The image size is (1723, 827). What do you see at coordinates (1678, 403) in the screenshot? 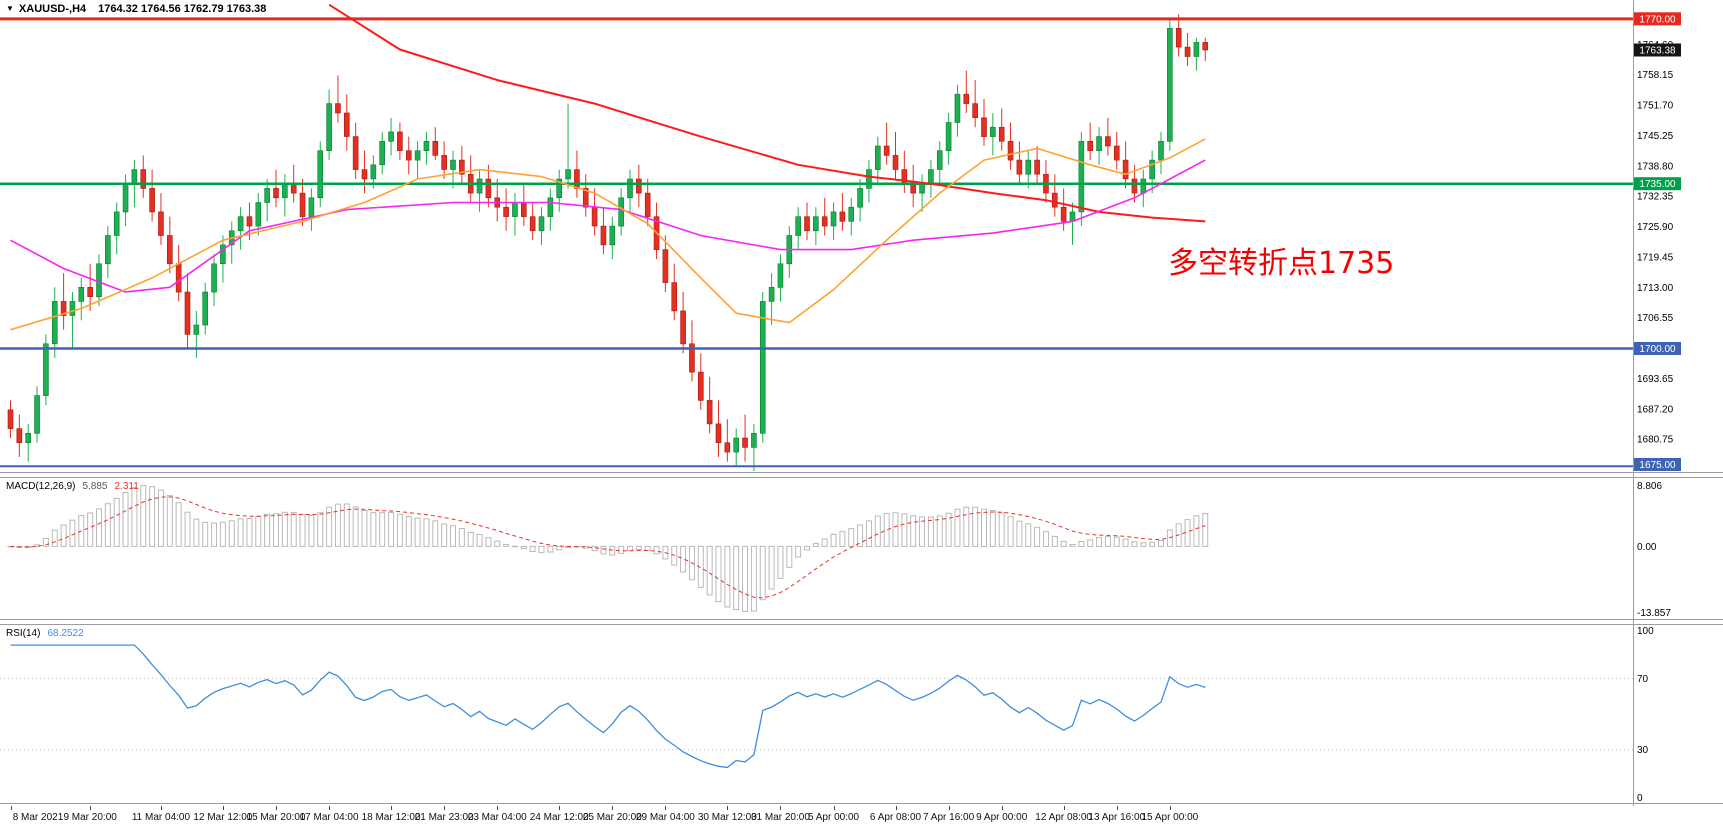
I see `price-axis` at bounding box center [1678, 403].